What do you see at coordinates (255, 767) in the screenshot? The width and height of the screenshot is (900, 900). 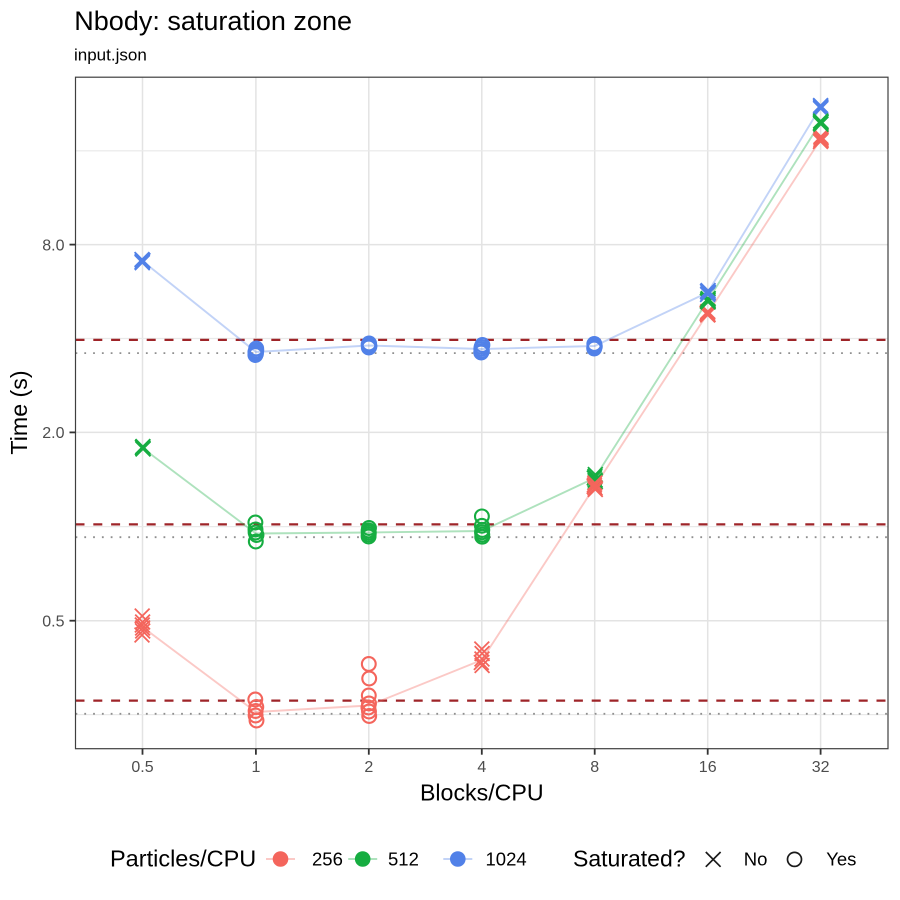 I see `svg-text: 1` at bounding box center [255, 767].